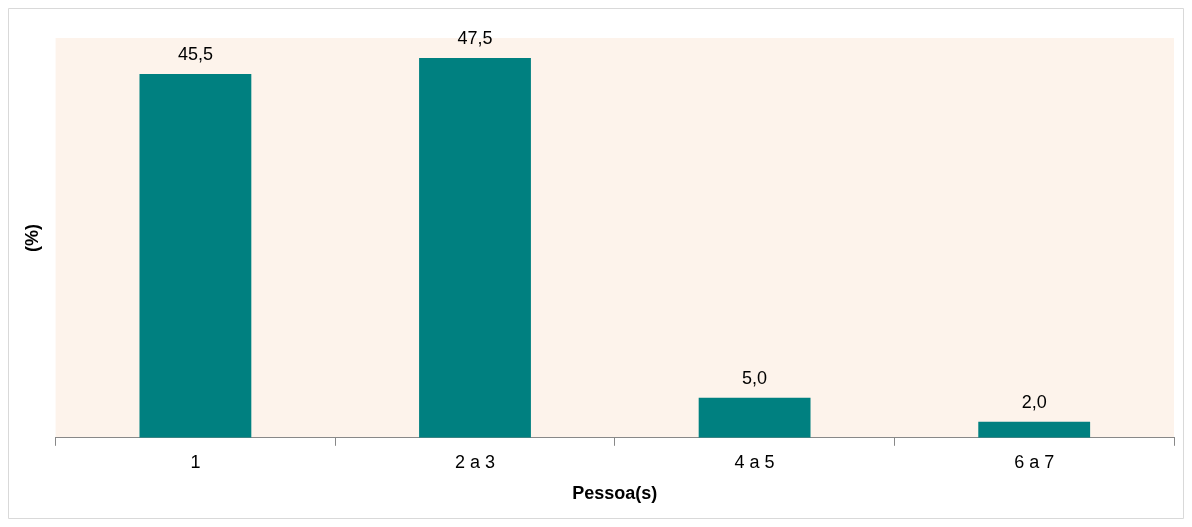 The width and height of the screenshot is (1192, 527). Describe the element at coordinates (1034, 401) in the screenshot. I see `data-label: 2,0` at that location.